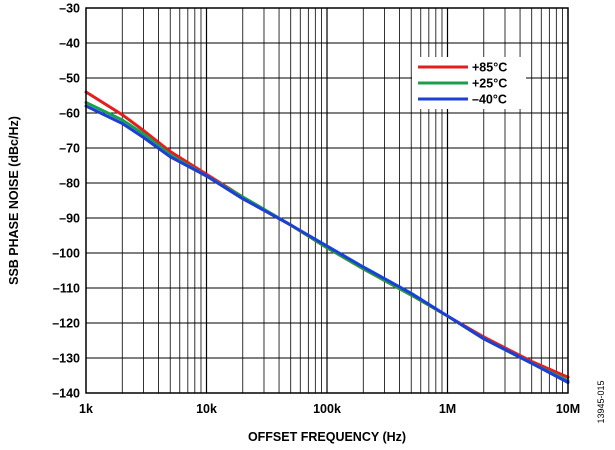  I want to click on x-axis-title: OFFSET FREQUENCY (Hz), so click(327, 437).